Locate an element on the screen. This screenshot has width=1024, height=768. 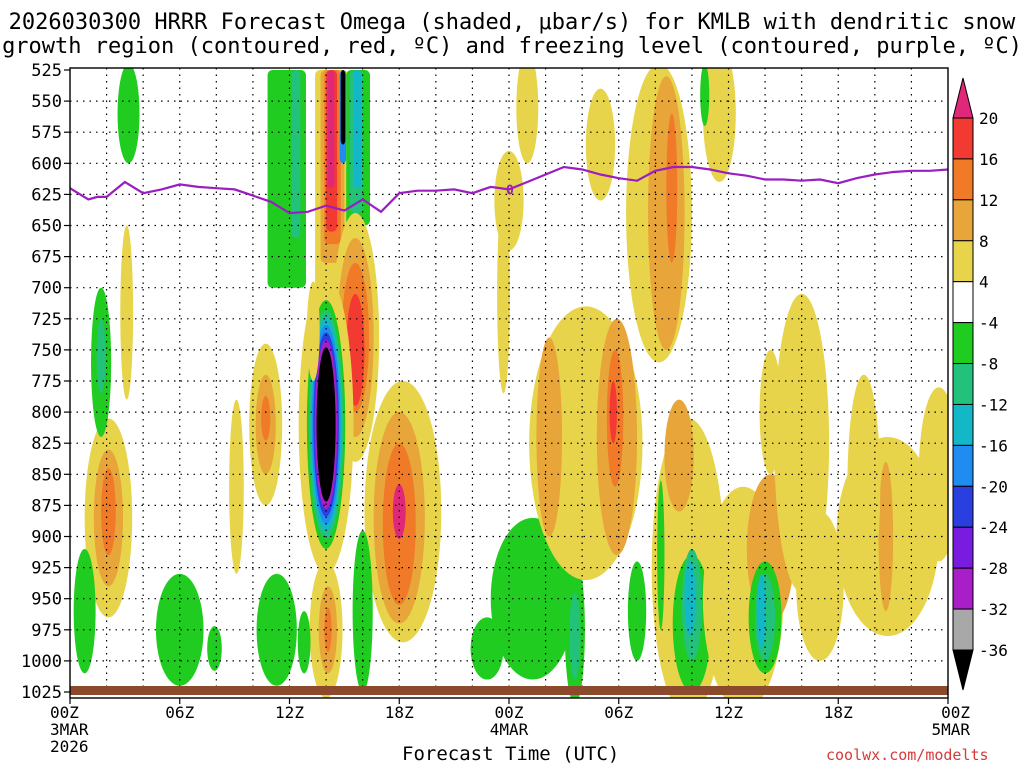
colorbar-label-3: 8 is located at coordinates (984, 241).